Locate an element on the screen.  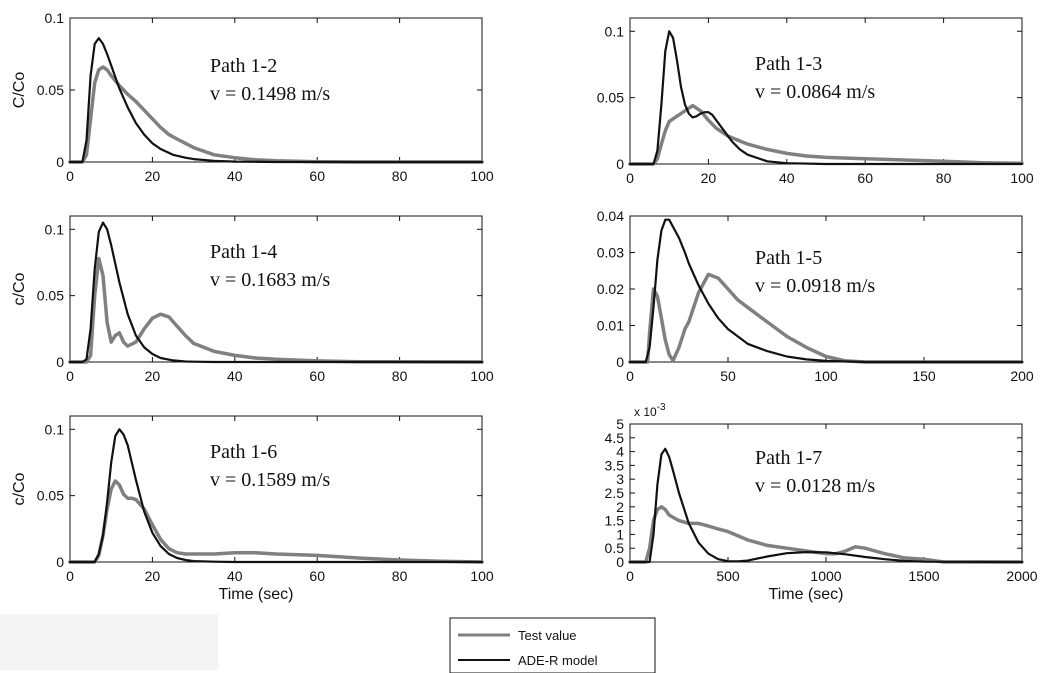
y-tick-label: 0.04 is located at coordinates (610, 216).